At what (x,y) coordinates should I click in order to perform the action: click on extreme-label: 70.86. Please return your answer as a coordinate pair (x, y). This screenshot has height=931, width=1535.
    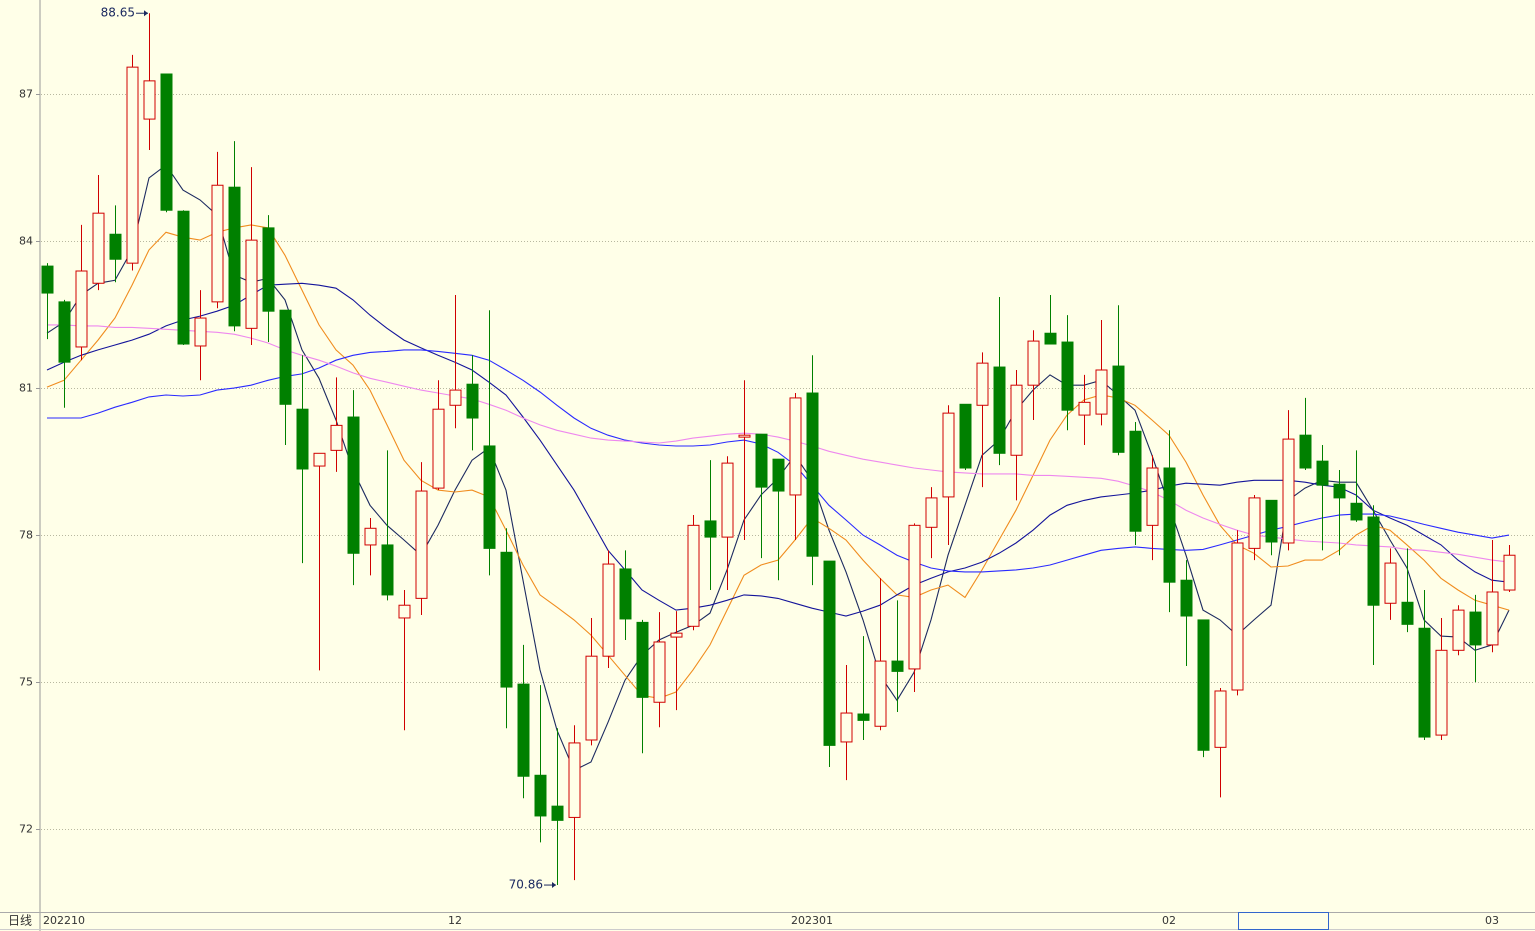
    Looking at the image, I should click on (526, 885).